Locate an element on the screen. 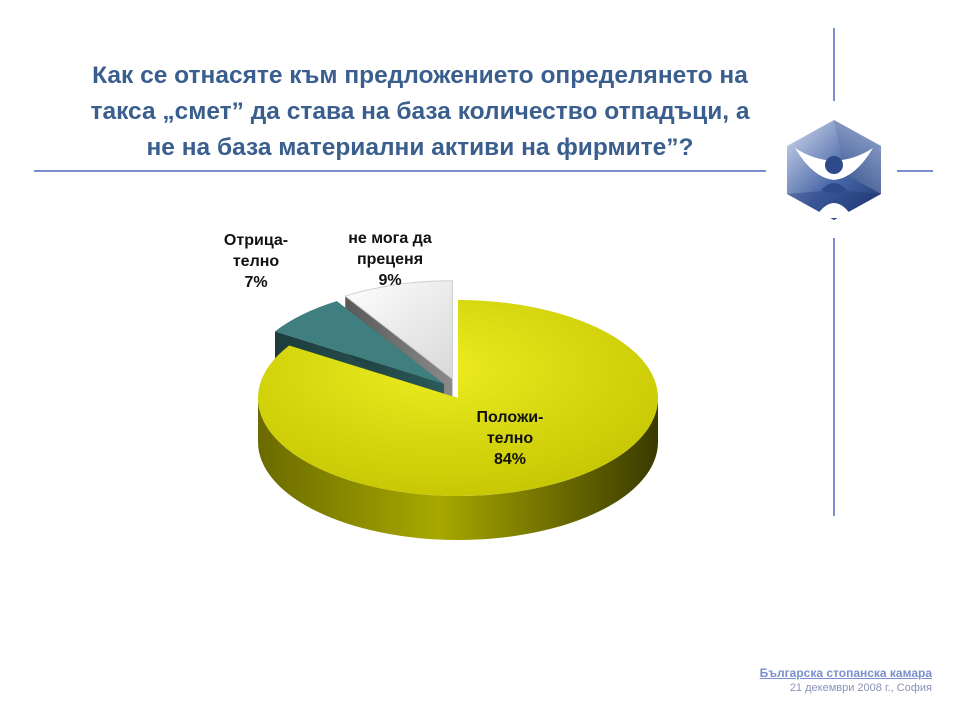 This screenshot has height=720, width=960. slice-positive-category-label: телно is located at coordinates (510, 438).